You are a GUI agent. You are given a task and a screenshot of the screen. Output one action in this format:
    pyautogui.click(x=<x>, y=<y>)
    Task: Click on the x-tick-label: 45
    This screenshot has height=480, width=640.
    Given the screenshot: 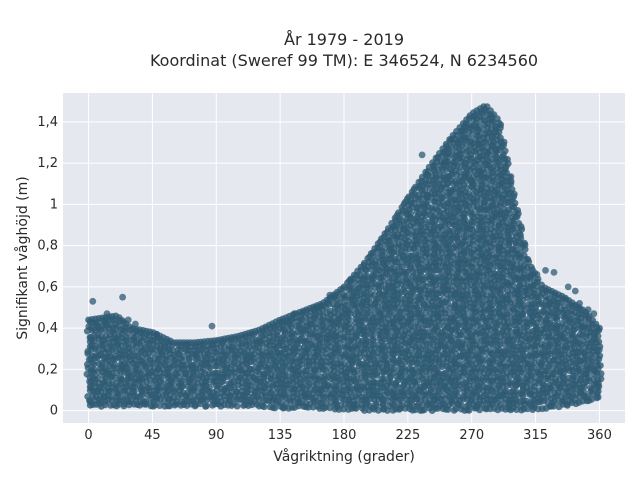 What is the action you would take?
    pyautogui.click(x=152, y=435)
    